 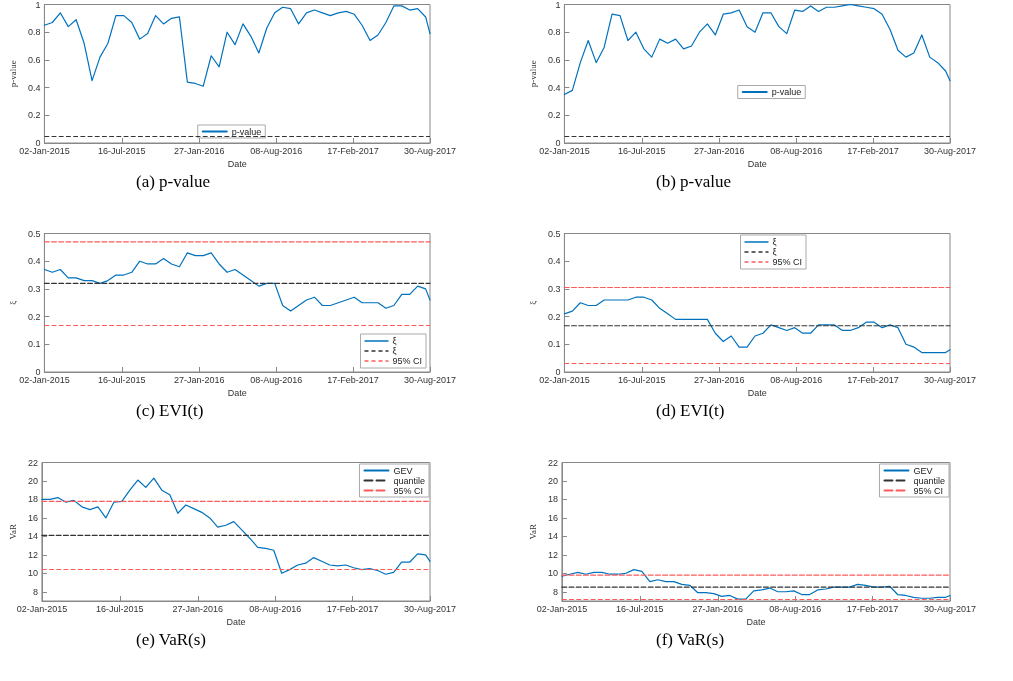 What do you see at coordinates (32, 499) in the screenshot?
I see `y-tick-label: 18` at bounding box center [32, 499].